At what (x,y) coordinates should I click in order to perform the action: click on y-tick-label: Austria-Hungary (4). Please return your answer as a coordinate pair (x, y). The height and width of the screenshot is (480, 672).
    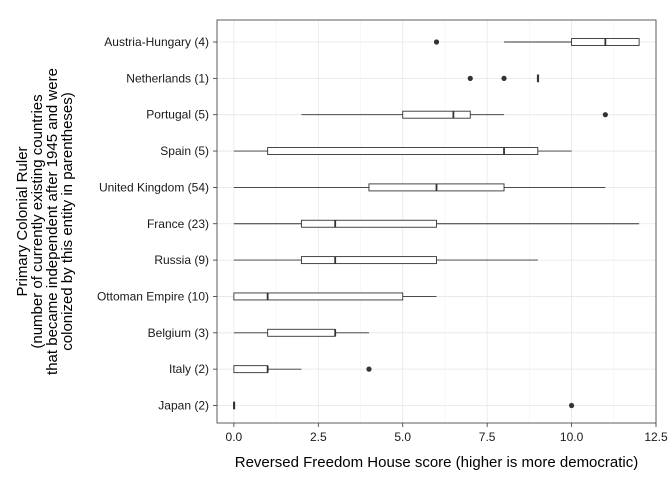
    Looking at the image, I should click on (156, 42).